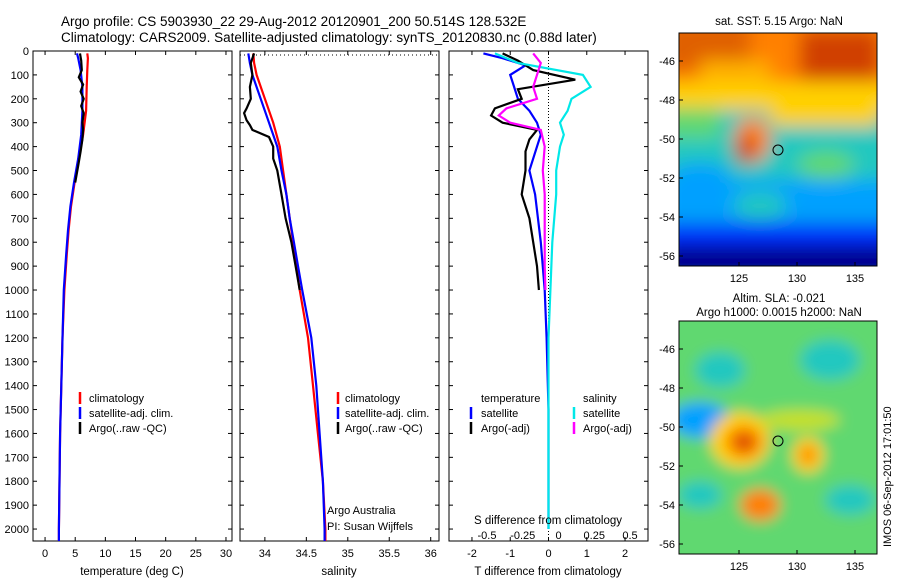 The height and width of the screenshot is (580, 900). I want to click on sla-map-title1: Altim. SLA: -0.021, so click(779, 299).